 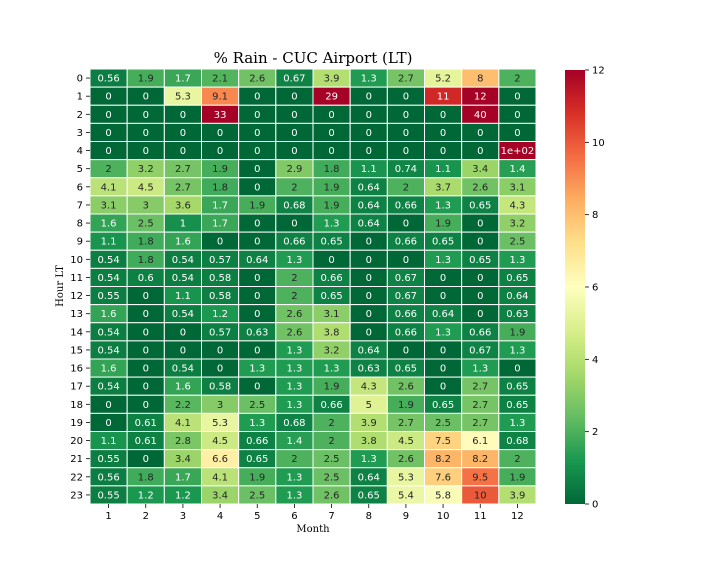 I want to click on y-tick-label: 23, so click(x=76, y=495).